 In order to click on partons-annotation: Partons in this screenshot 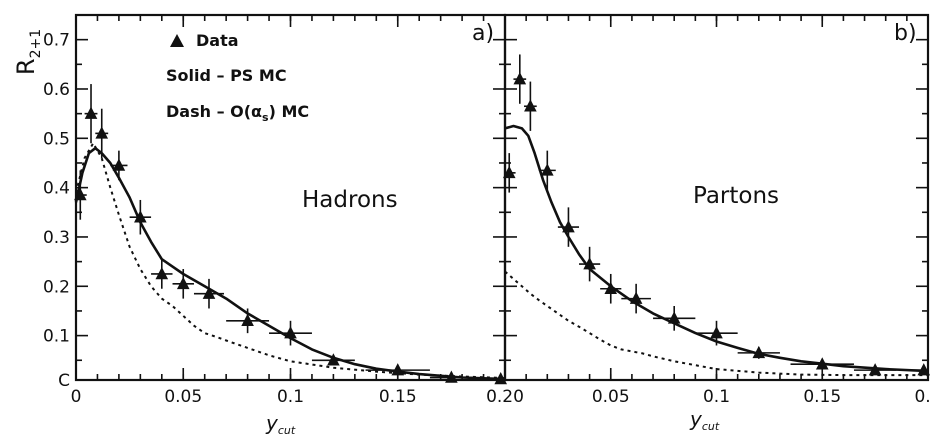, I will do `click(736, 196)`.